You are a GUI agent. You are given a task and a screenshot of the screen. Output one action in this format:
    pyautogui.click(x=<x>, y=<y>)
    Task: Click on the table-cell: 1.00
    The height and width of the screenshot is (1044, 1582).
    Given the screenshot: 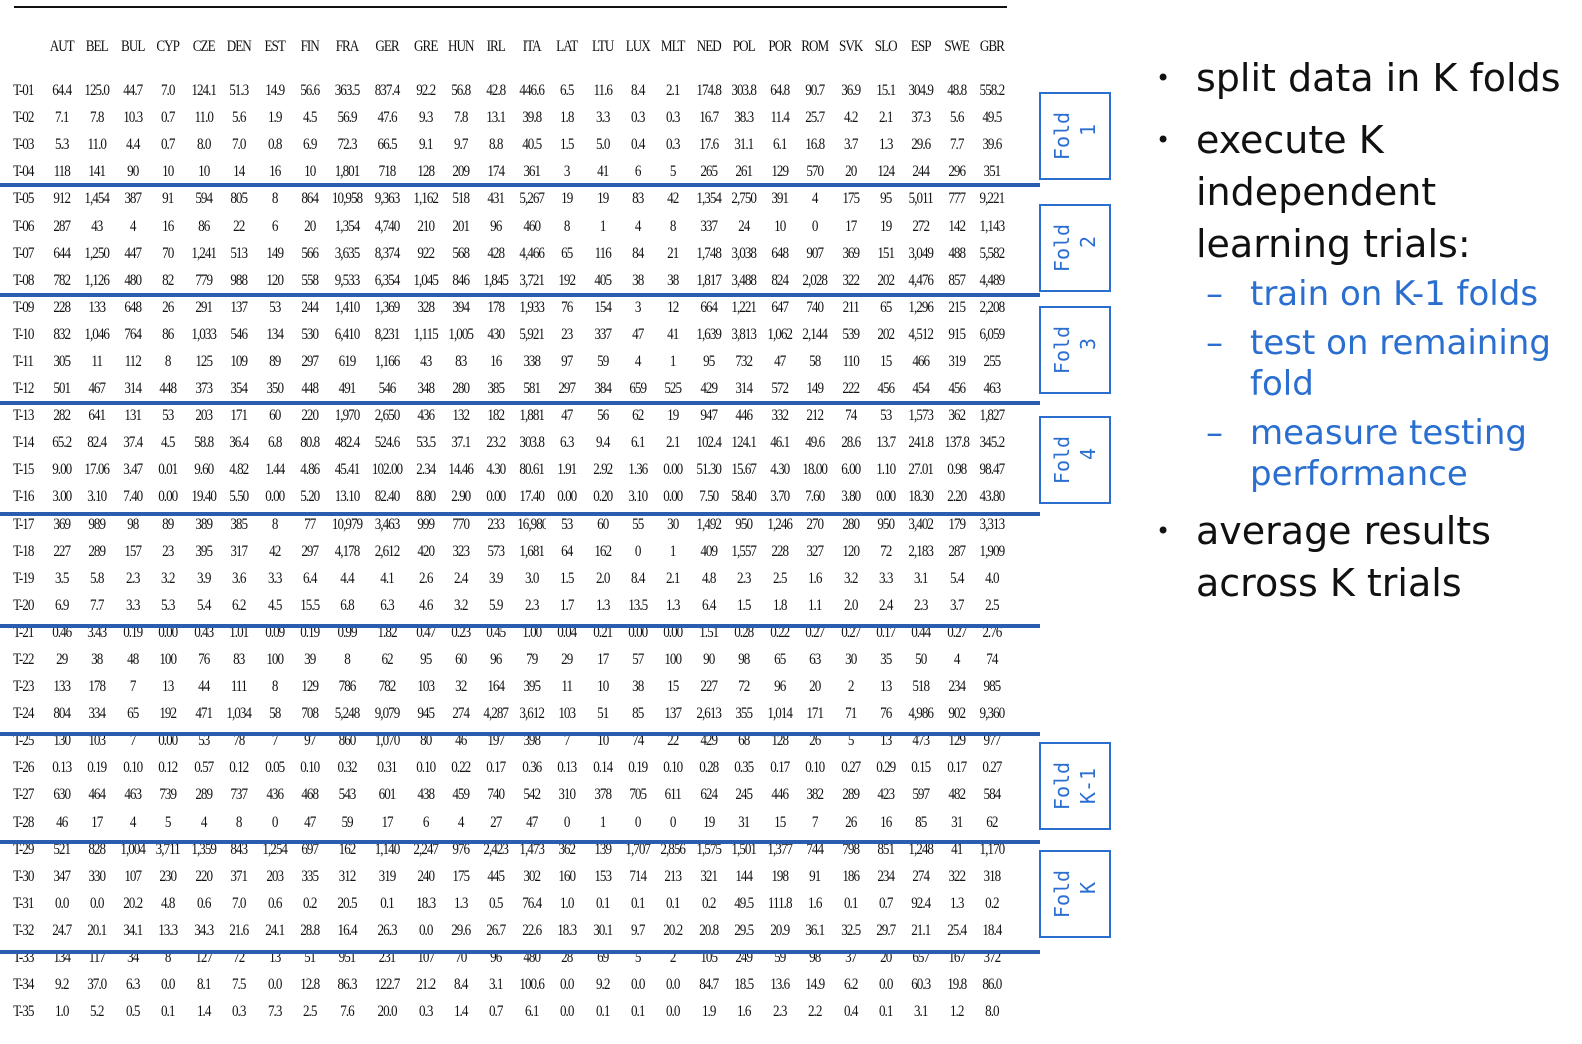 What is the action you would take?
    pyautogui.click(x=531, y=632)
    